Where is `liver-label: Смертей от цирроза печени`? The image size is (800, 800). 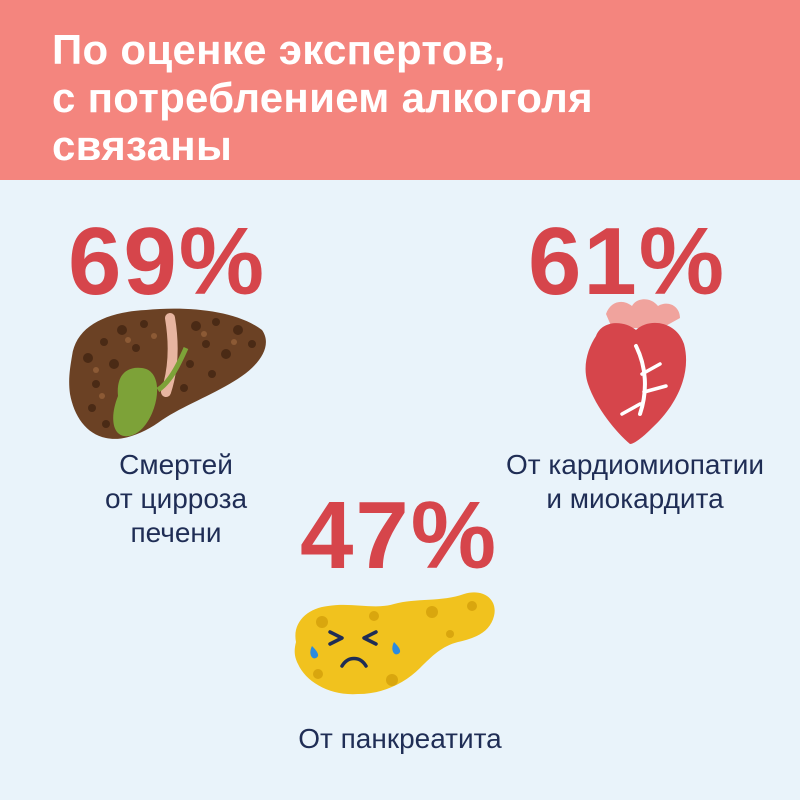 liver-label: Смертей от цирроза печени is located at coordinates (176, 499).